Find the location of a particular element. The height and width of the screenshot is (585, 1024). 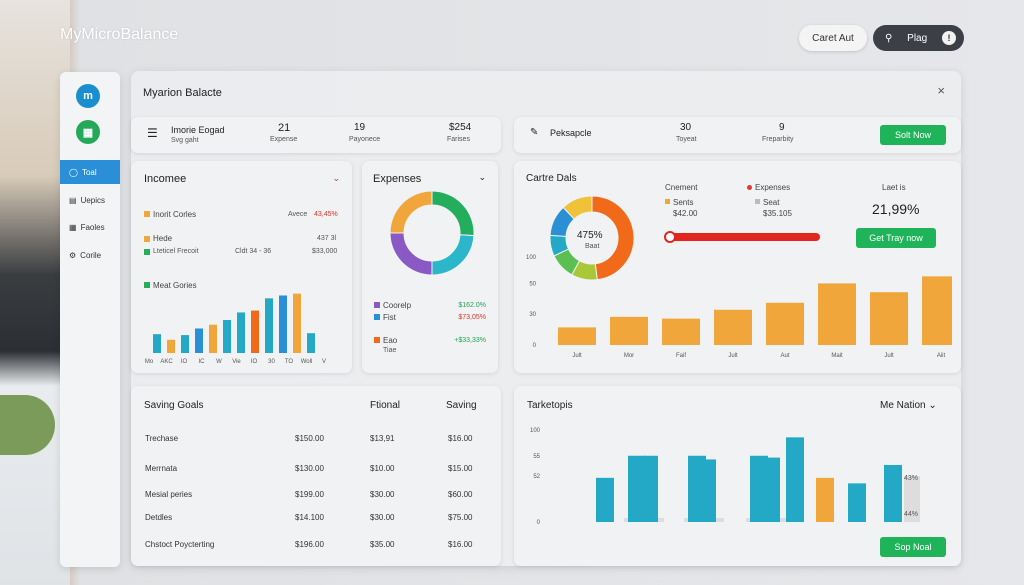

sidebar-item-faoles: ▦ Faoles is located at coordinates (90, 227).